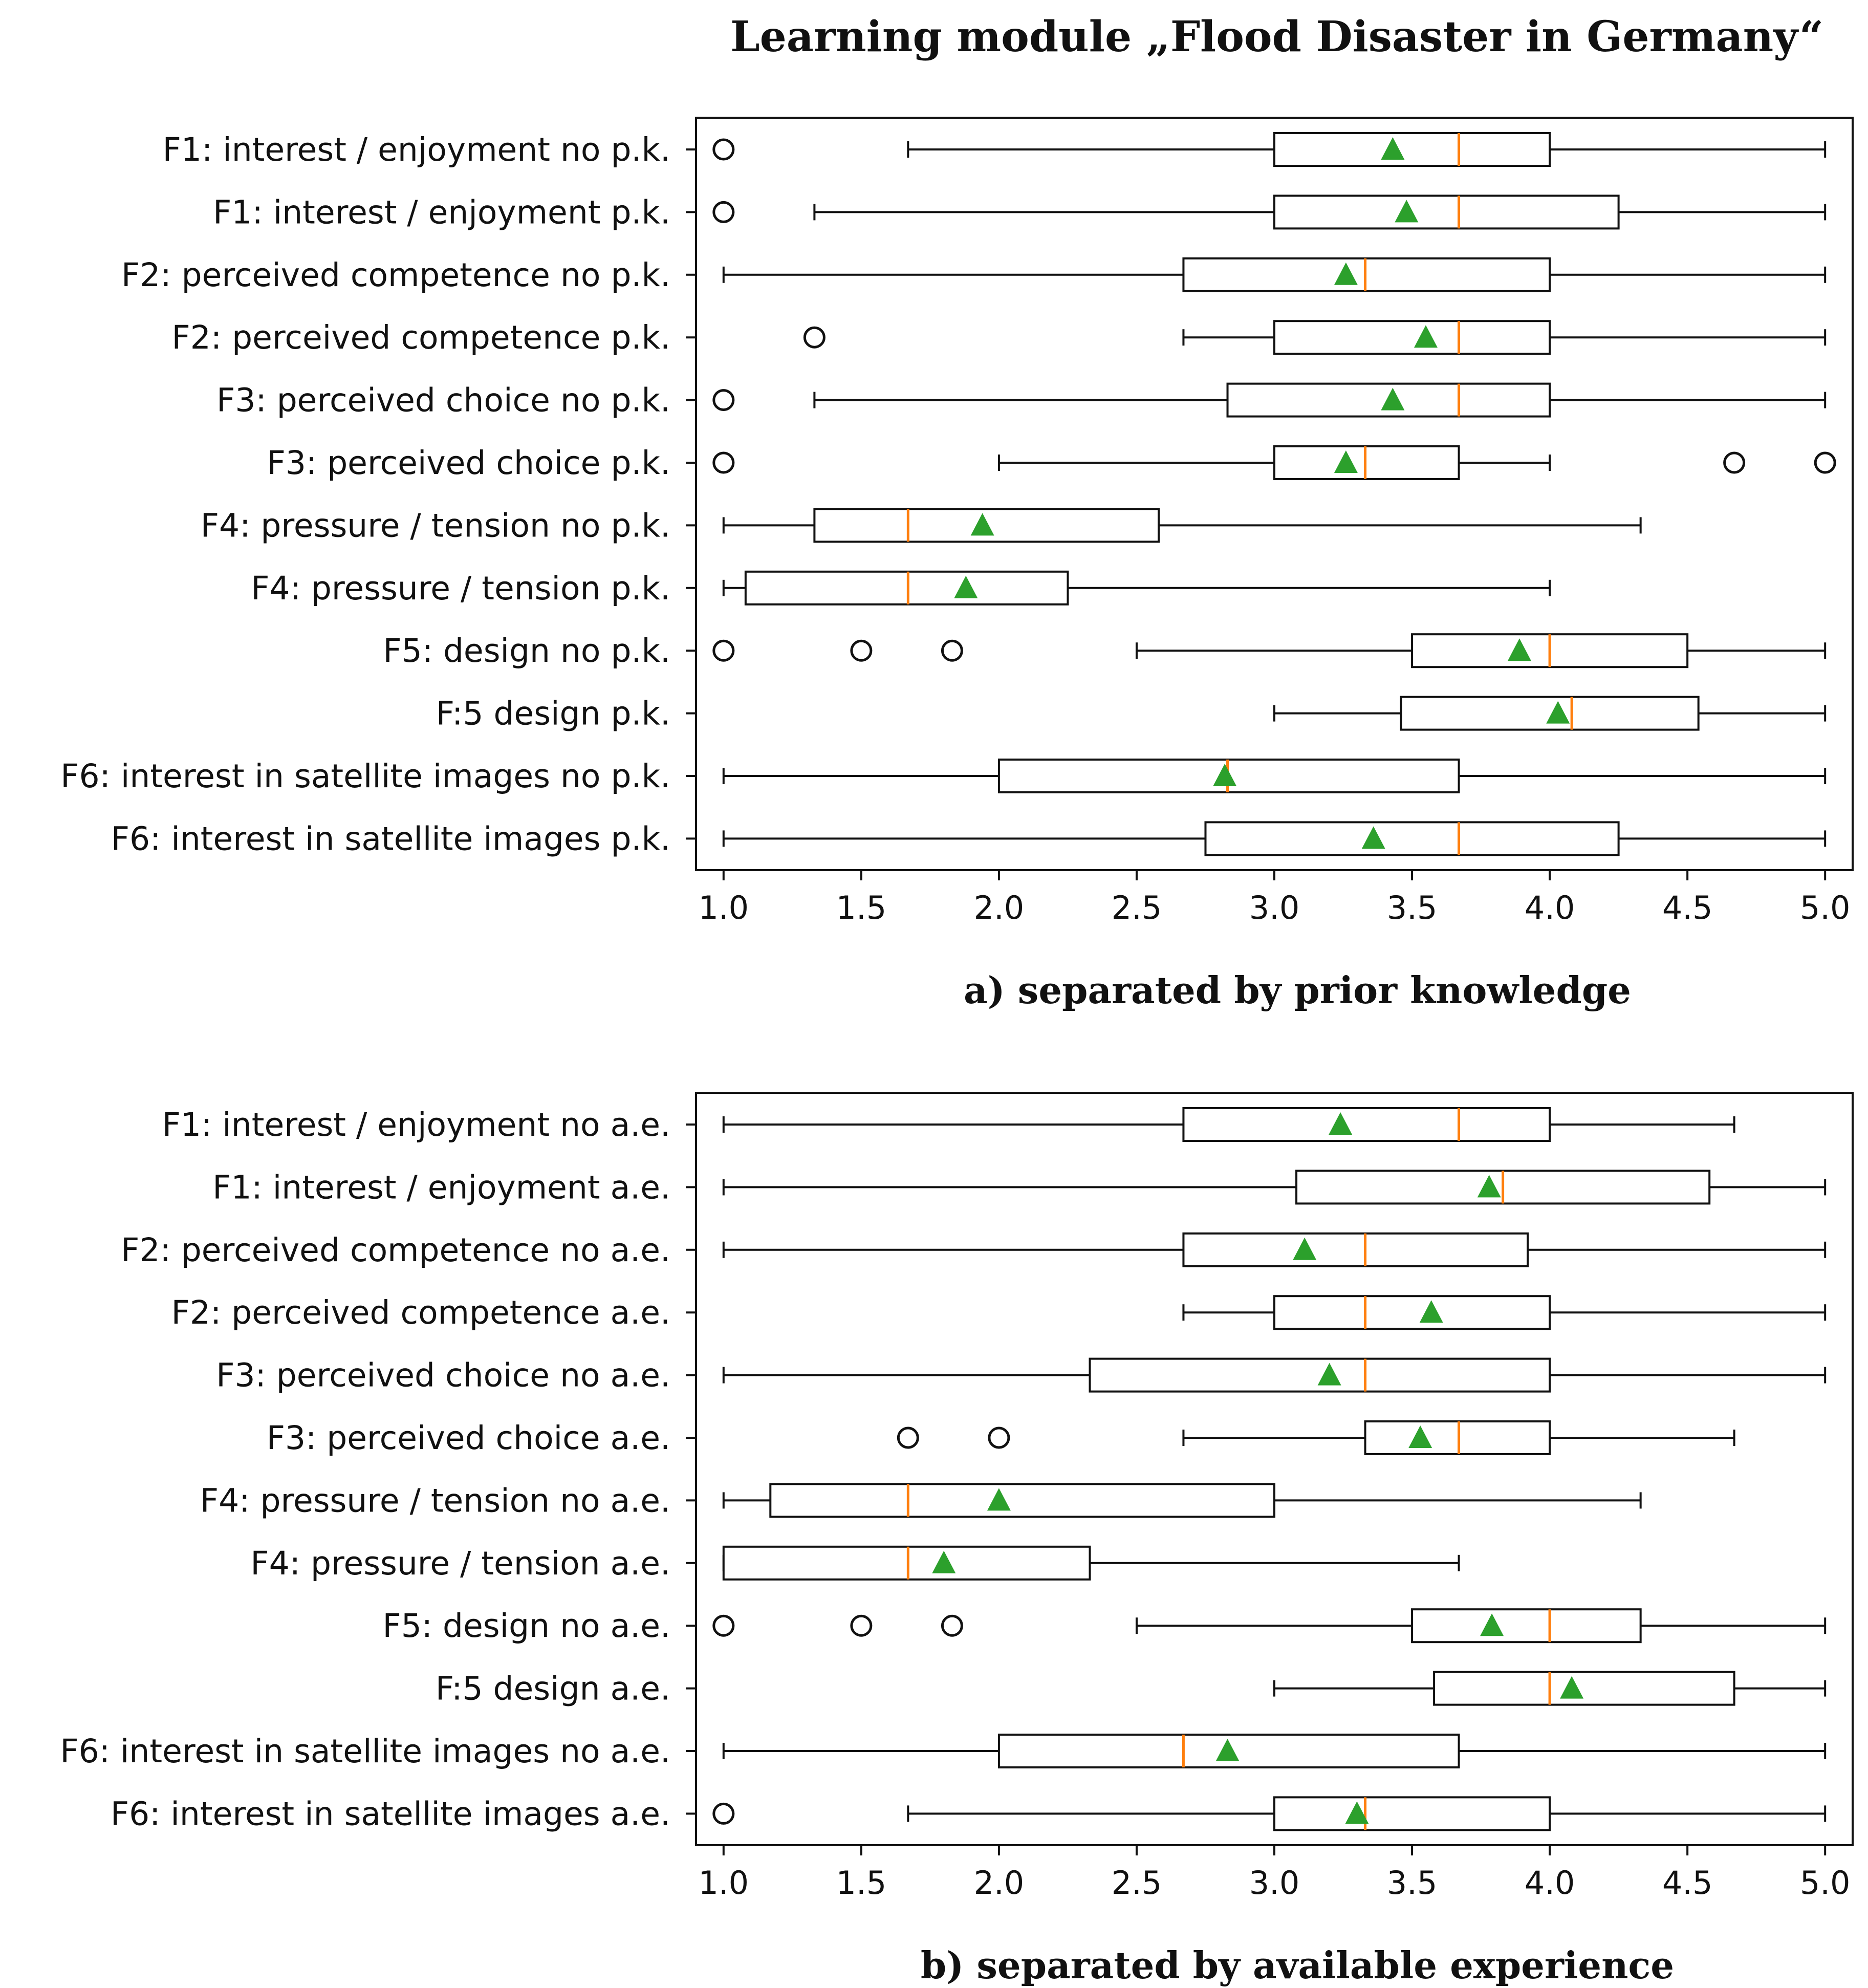 This screenshot has height=1988, width=1868. What do you see at coordinates (969, 838) in the screenshot?
I see `box-row: F6: interest in satellite images p.k.` at bounding box center [969, 838].